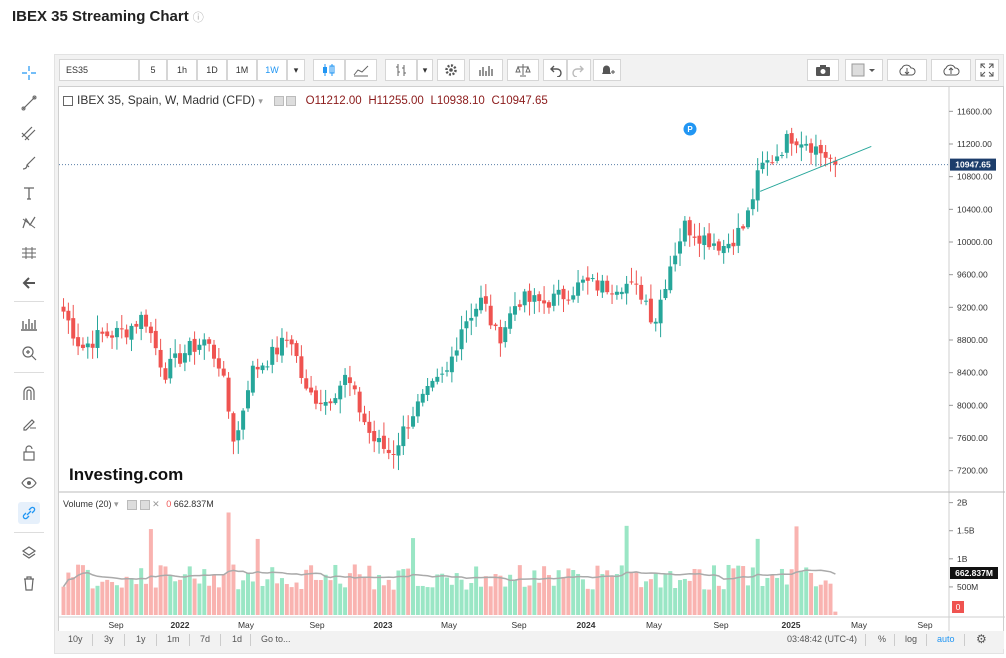  I want to click on zoom-in-icon, so click(29, 353).